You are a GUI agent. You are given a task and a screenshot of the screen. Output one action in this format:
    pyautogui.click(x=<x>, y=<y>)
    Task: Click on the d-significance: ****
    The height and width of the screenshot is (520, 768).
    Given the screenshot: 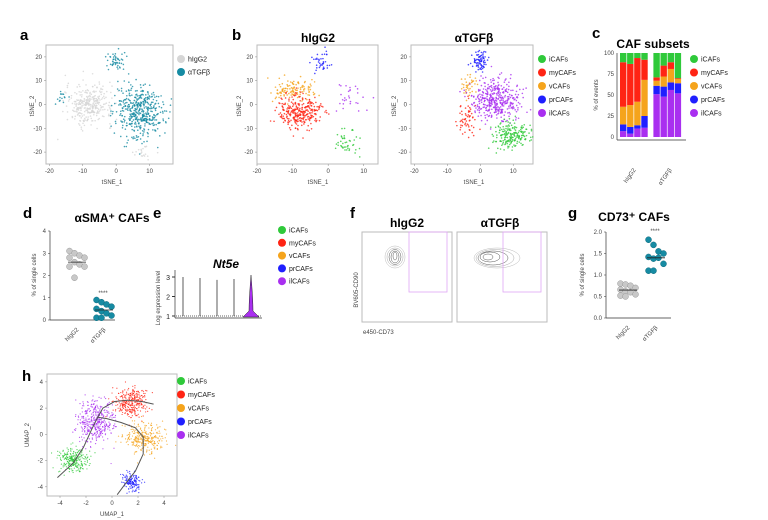 What is the action you would take?
    pyautogui.click(x=103, y=294)
    